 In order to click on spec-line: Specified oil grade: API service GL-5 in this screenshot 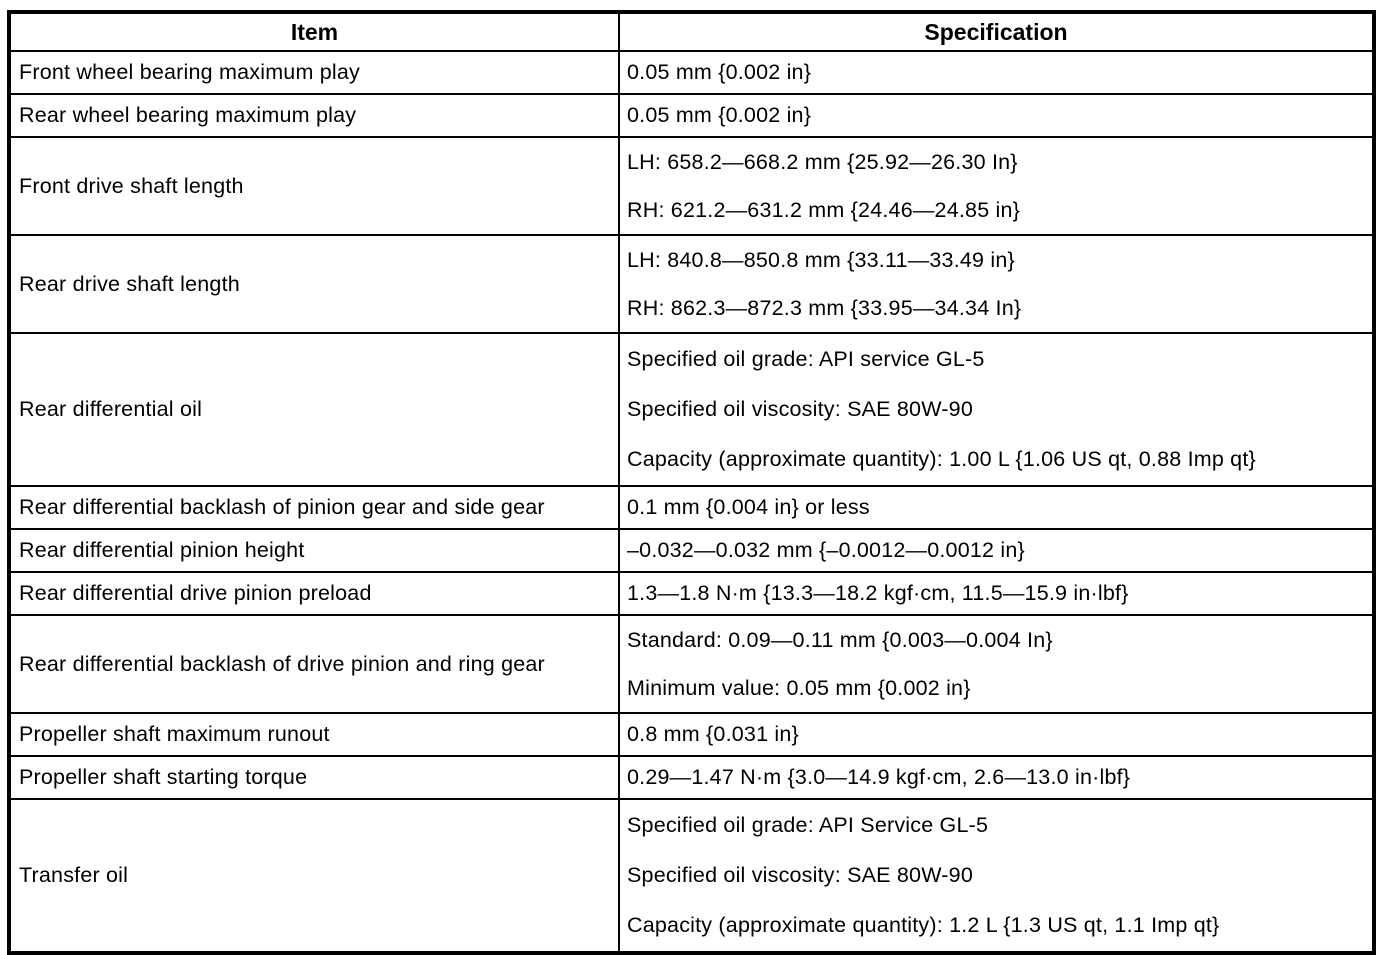, I will do `click(806, 358)`.